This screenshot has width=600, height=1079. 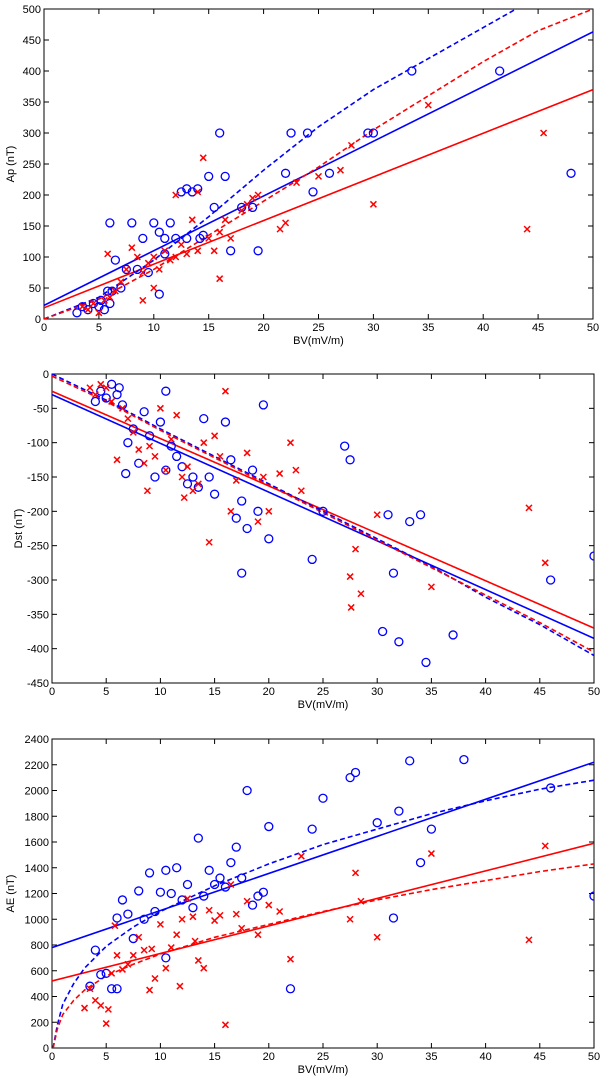 I want to click on x-tick-label: 45, so click(x=538, y=328).